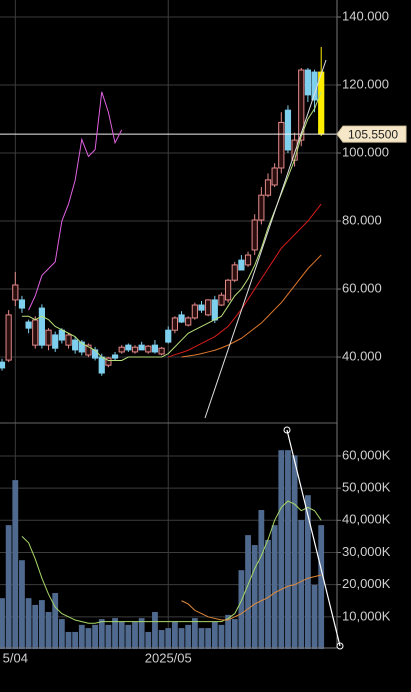 Image resolution: width=411 pixels, height=692 pixels. Describe the element at coordinates (366, 583) in the screenshot. I see `y-tick-label: 20,000K` at that location.